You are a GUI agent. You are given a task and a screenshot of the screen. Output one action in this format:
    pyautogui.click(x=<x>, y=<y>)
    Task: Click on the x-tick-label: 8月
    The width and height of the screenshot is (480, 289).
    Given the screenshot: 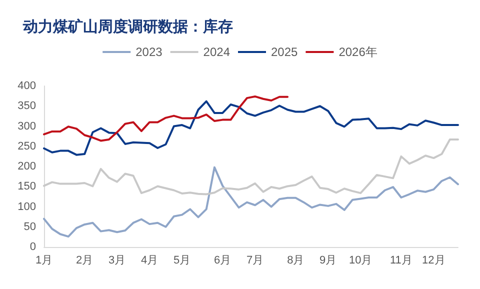 What is the action you would take?
    pyautogui.click(x=295, y=260)
    